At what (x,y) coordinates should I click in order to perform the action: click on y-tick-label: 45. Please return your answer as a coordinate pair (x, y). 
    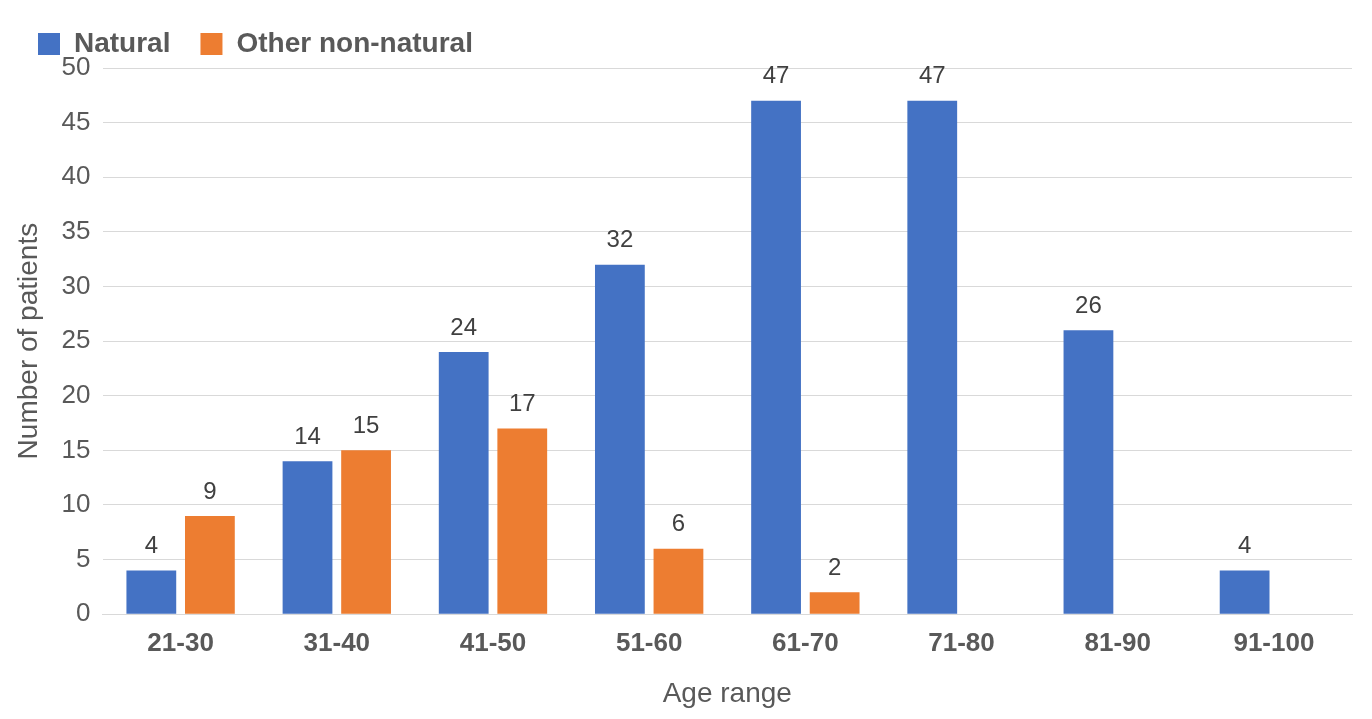
    Looking at the image, I should click on (76, 120).